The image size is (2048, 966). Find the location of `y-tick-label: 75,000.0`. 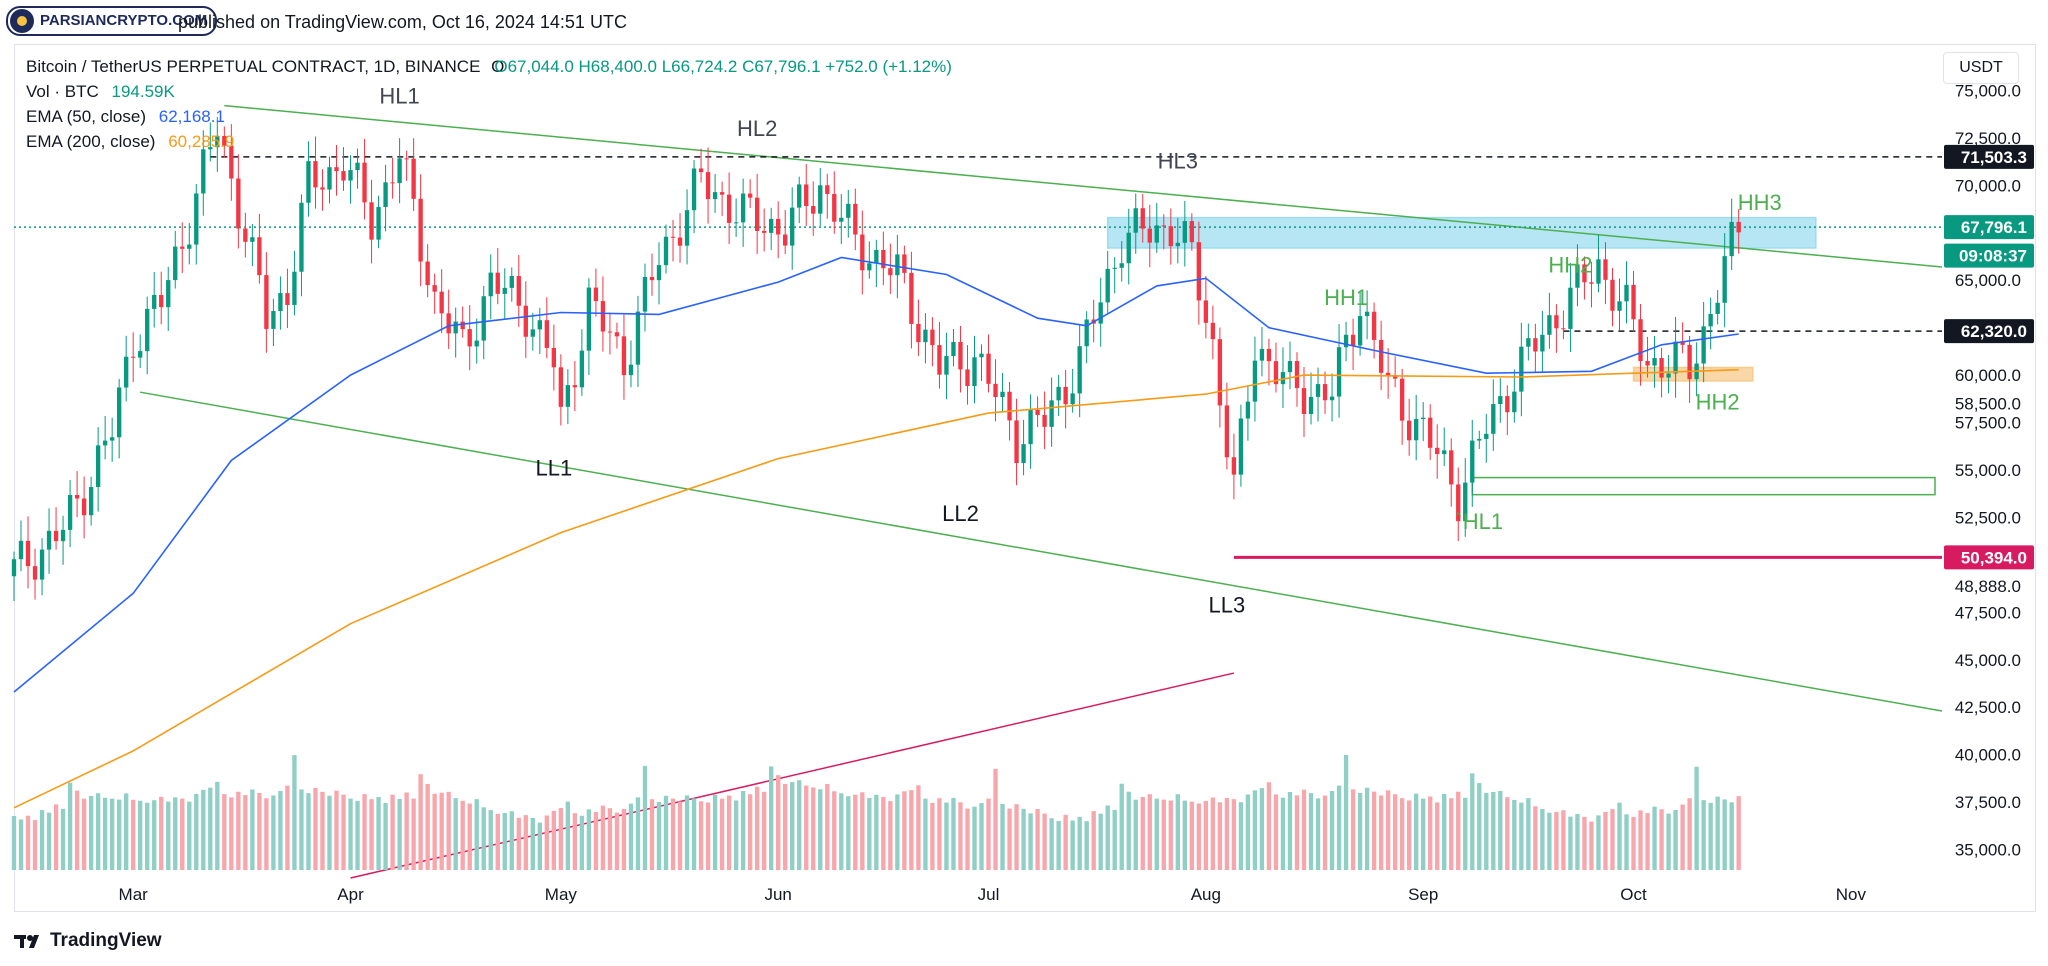

y-tick-label: 75,000.0 is located at coordinates (1988, 90).